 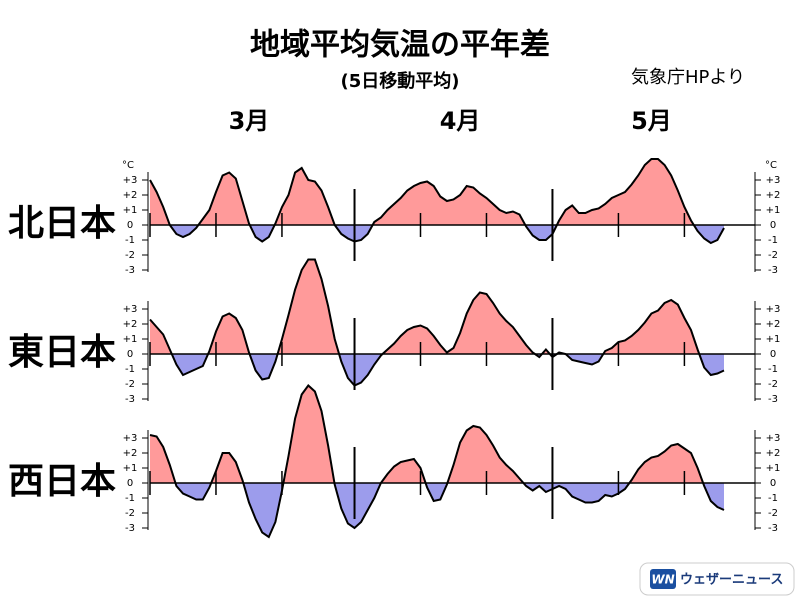 I want to click on month-label: 5月, so click(x=651, y=121).